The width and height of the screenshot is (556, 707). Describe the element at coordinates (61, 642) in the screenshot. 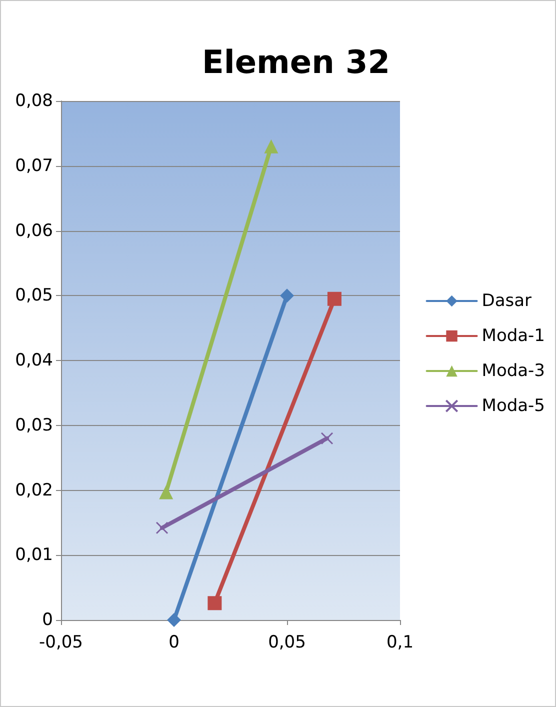

I see `x-tick-label: -0,05` at that location.